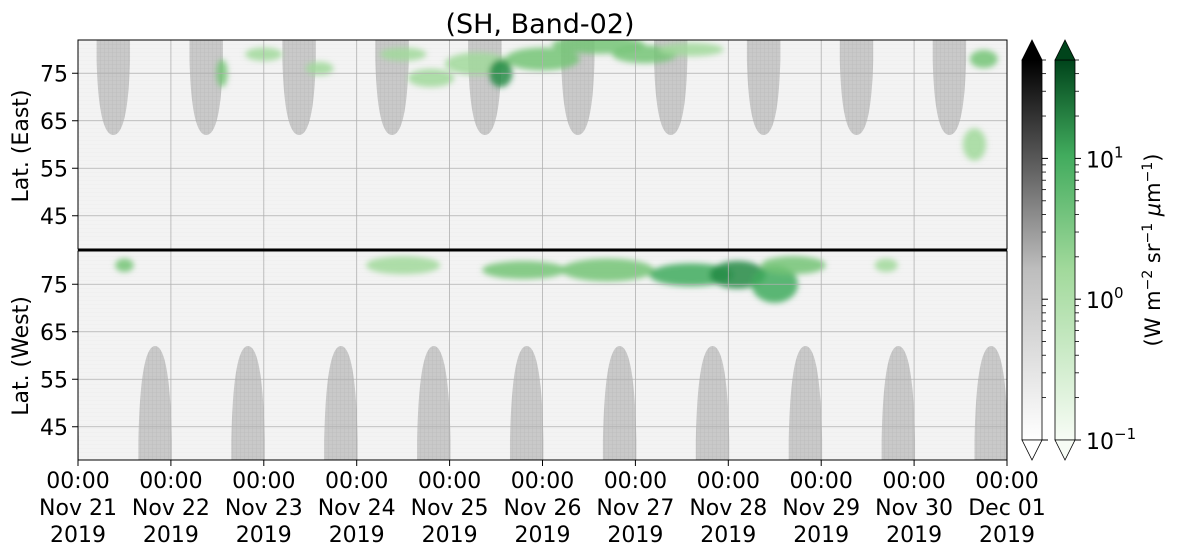 The height and width of the screenshot is (556, 1181). Describe the element at coordinates (728, 508) in the screenshot. I see `x-tick-label: Nov 28` at that location.